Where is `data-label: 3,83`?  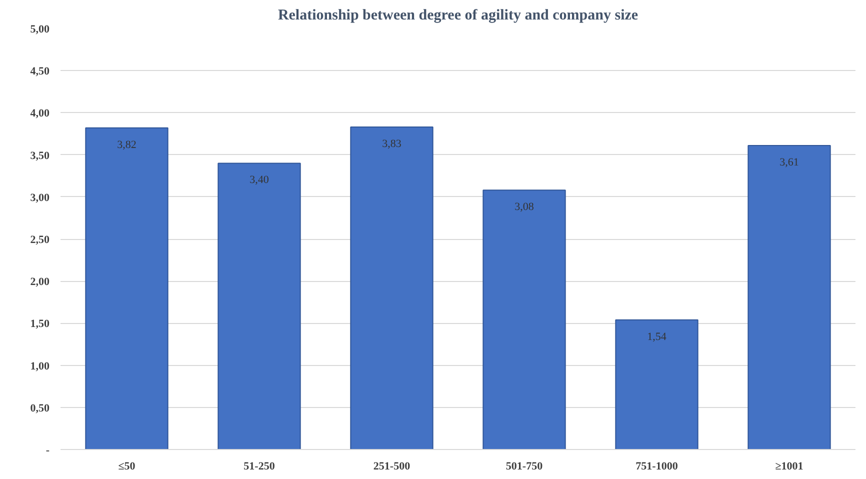
data-label: 3,83 is located at coordinates (392, 144).